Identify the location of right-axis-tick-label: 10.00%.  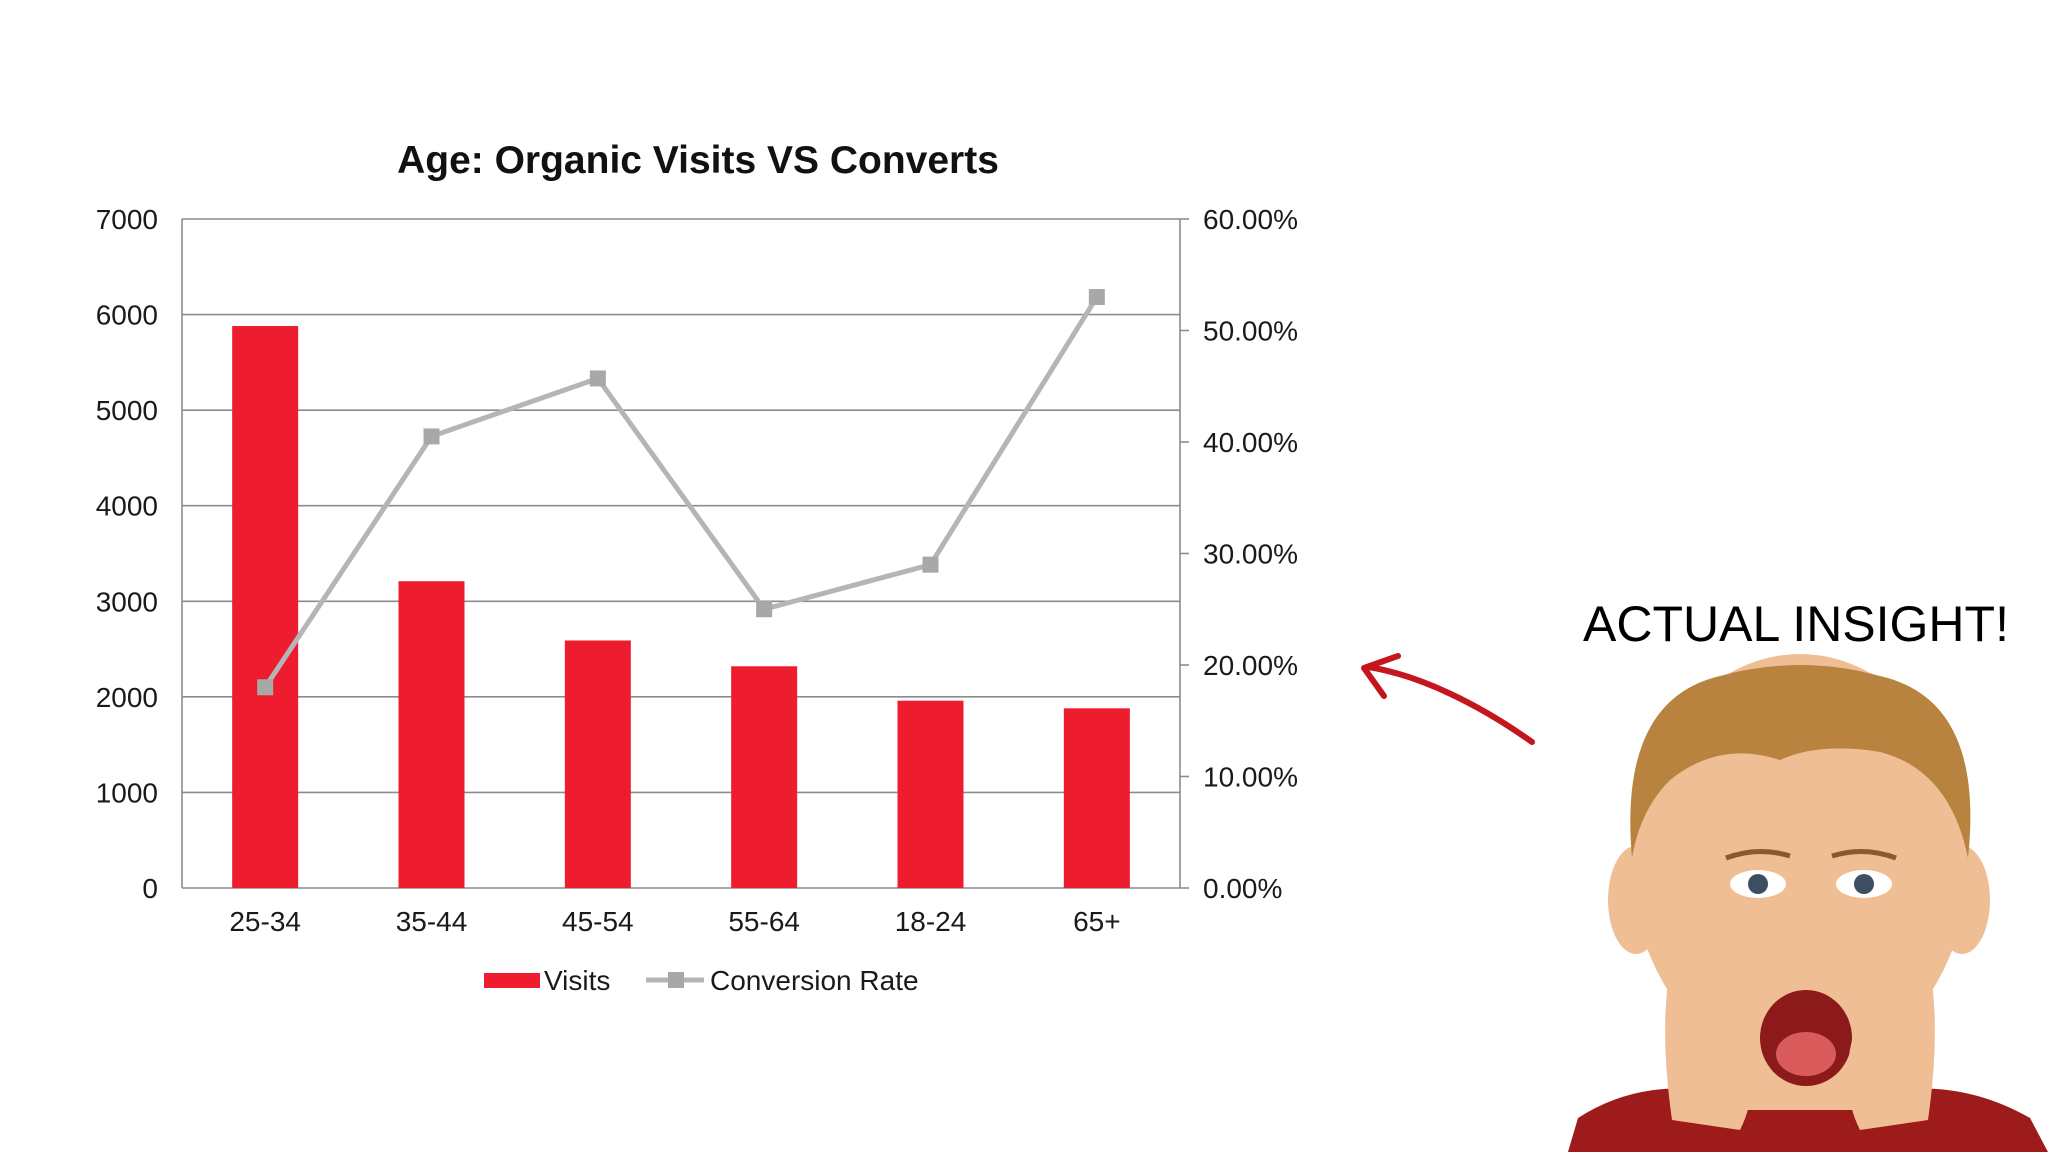
(1250, 777).